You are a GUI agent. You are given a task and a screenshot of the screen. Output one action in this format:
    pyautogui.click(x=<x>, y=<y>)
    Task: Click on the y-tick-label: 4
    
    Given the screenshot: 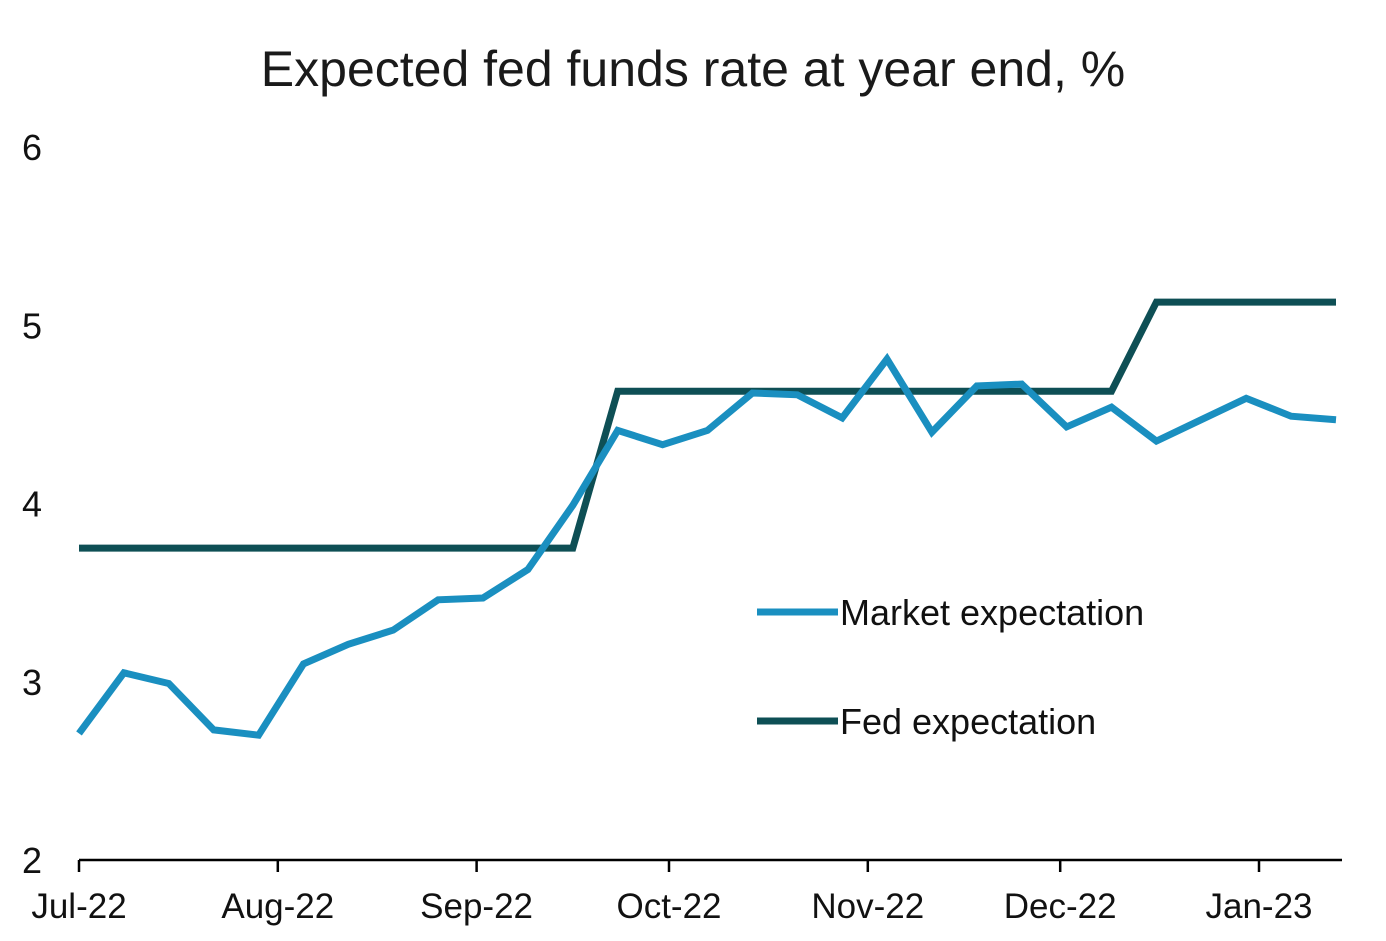 What is the action you would take?
    pyautogui.click(x=32, y=504)
    